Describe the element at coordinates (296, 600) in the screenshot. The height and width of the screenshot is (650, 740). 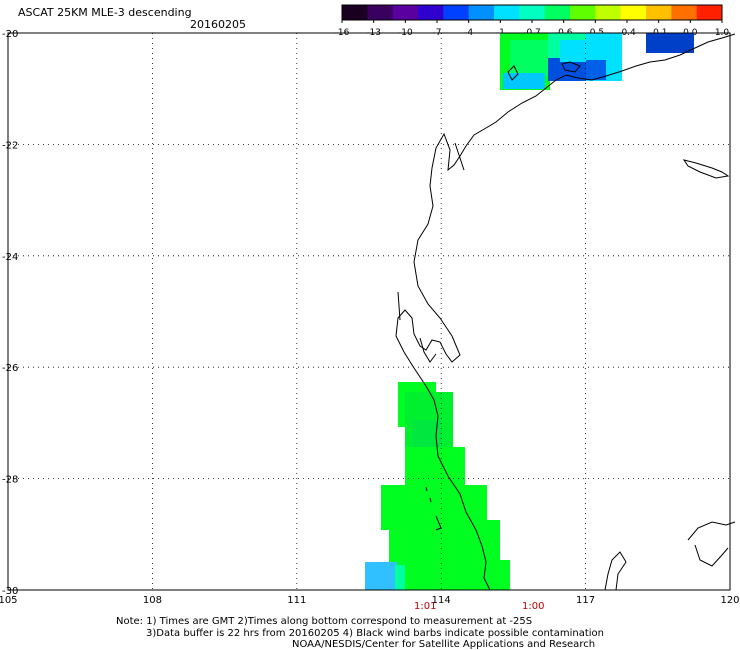
I see `x-tick-label: 111` at that location.